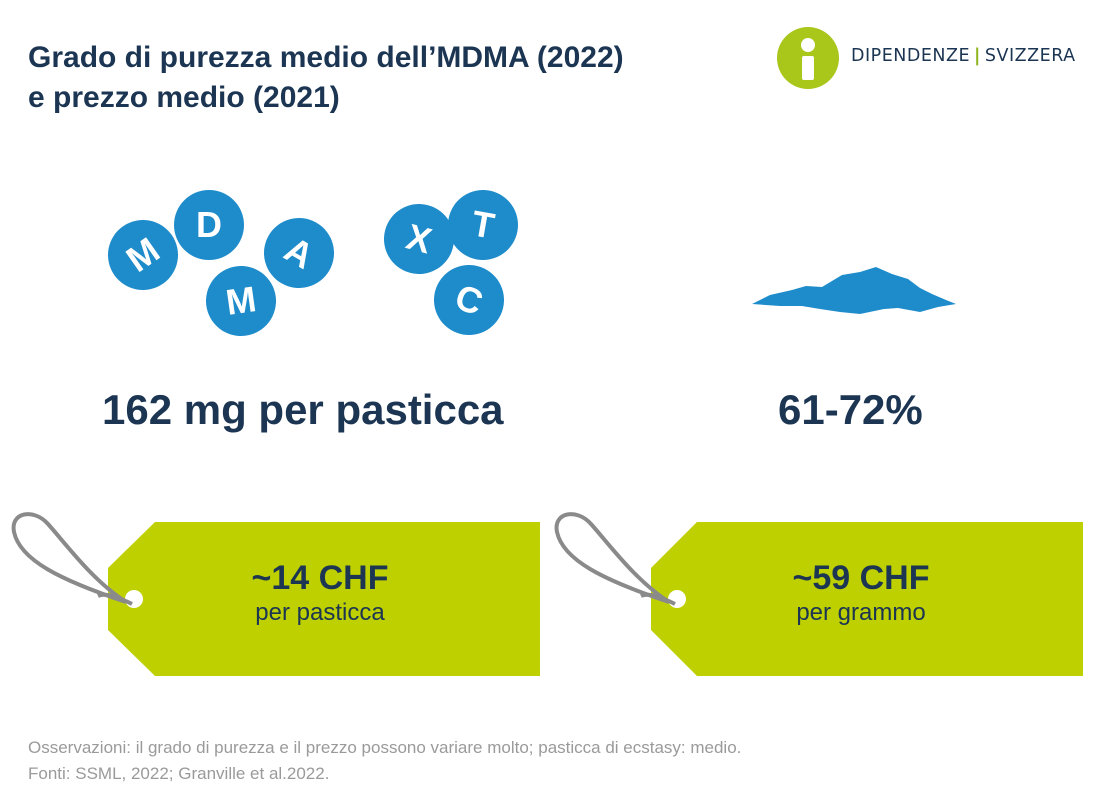 The width and height of the screenshot is (1096, 812). Describe the element at coordinates (317, 262) in the screenshot. I see `mdma-xtc-pills: M D A M X T C` at that location.